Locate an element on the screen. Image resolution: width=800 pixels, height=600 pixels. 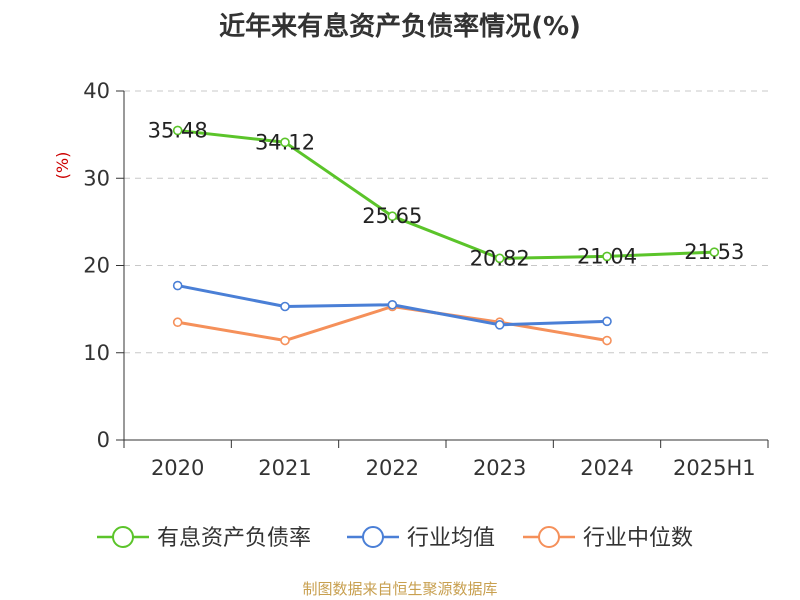
y-tick-label: 20 is located at coordinates (96, 266).